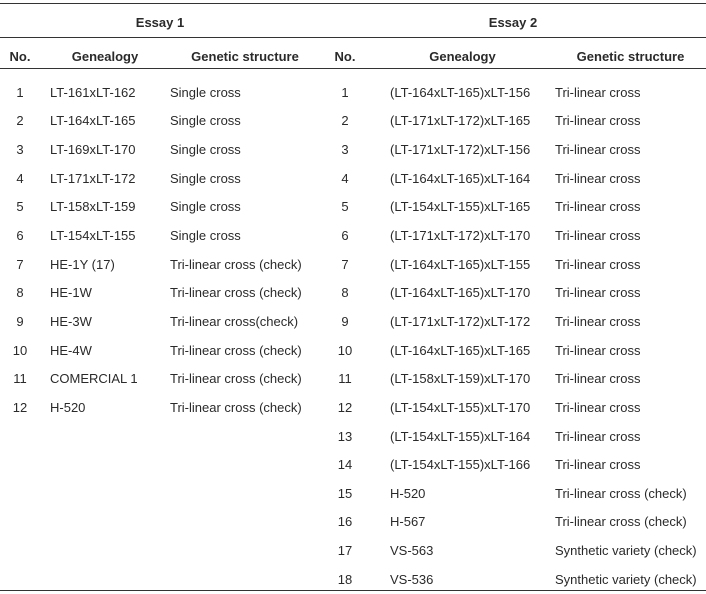  What do you see at coordinates (460, 264) in the screenshot?
I see `genealogy-cell: (LT-164xLT-165)xLT-155` at bounding box center [460, 264].